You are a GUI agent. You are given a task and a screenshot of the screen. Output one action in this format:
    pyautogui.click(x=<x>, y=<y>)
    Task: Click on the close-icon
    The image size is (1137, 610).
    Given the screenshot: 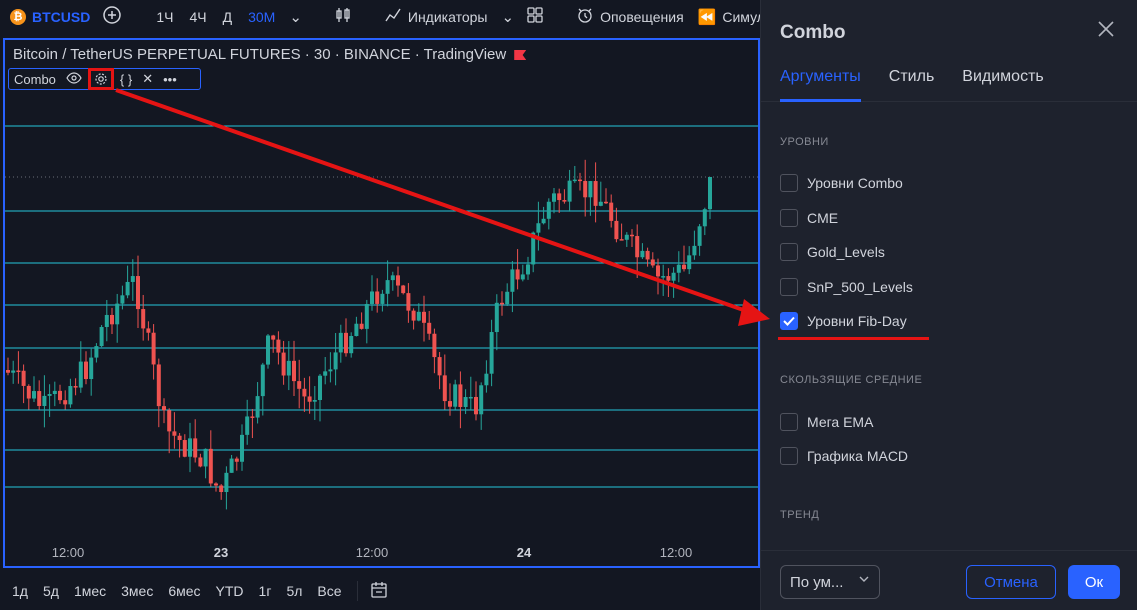 What is the action you would take?
    pyautogui.click(x=1106, y=31)
    